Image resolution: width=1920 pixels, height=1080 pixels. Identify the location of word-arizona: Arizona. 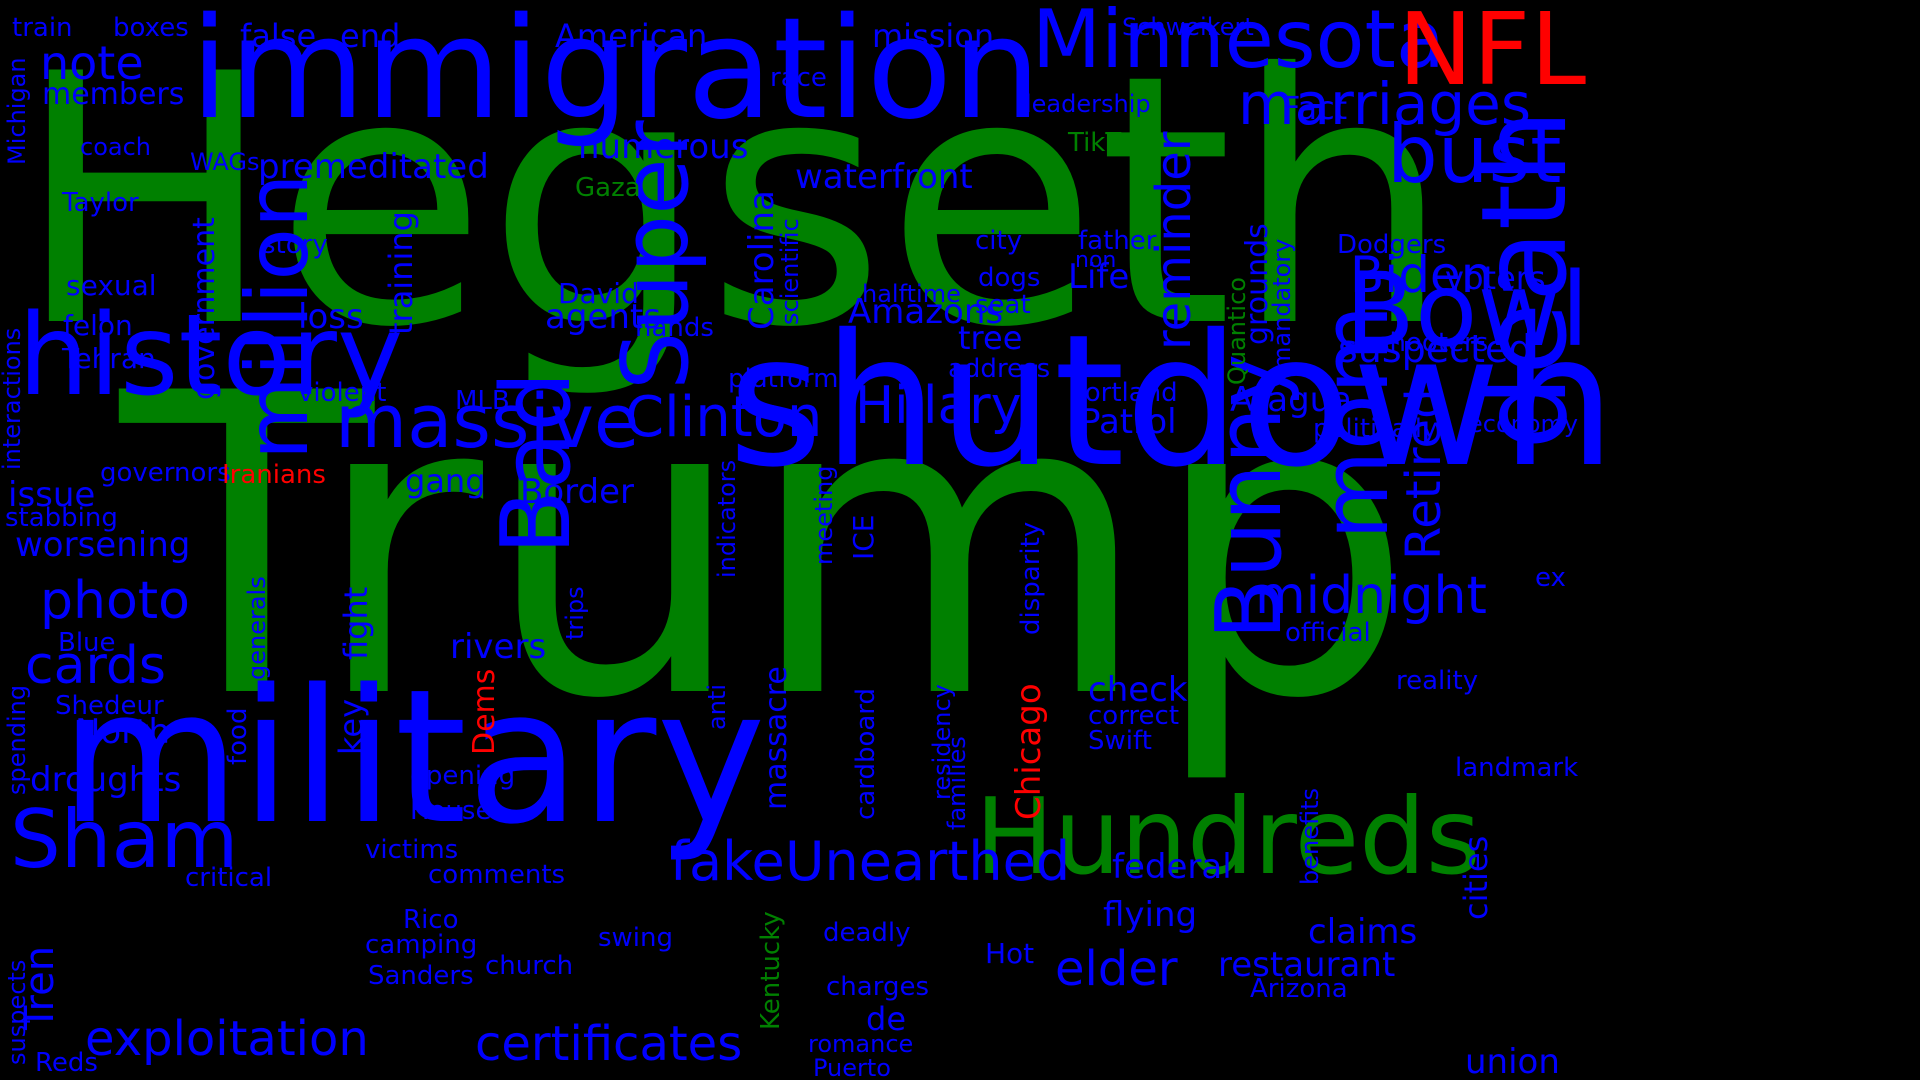
(1299, 989).